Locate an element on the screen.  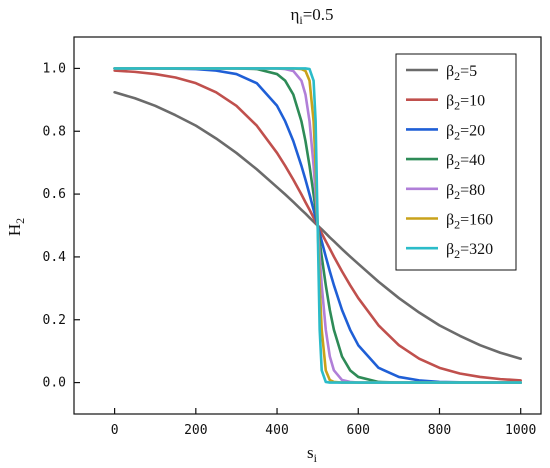
title-symbol: η is located at coordinates (294, 14).